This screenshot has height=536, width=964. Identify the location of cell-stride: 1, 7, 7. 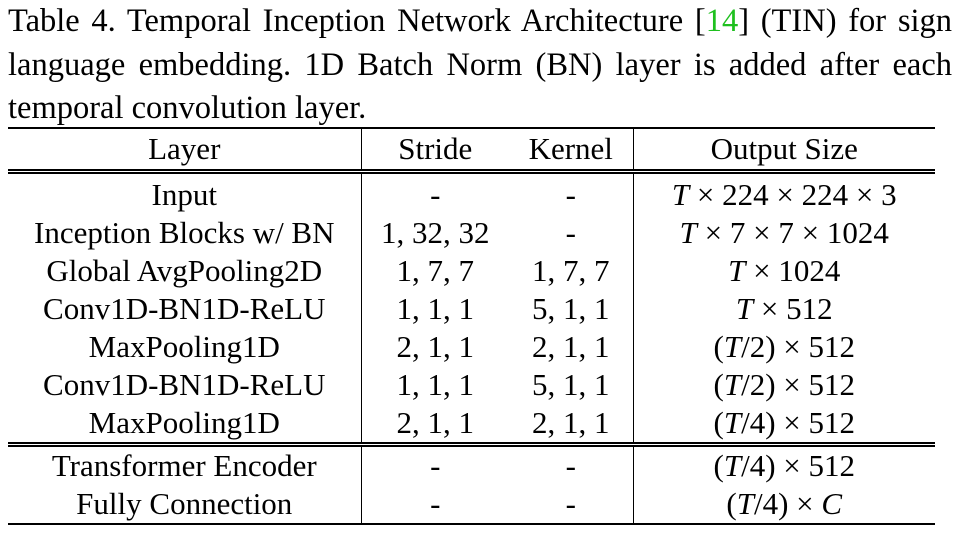
(435, 270).